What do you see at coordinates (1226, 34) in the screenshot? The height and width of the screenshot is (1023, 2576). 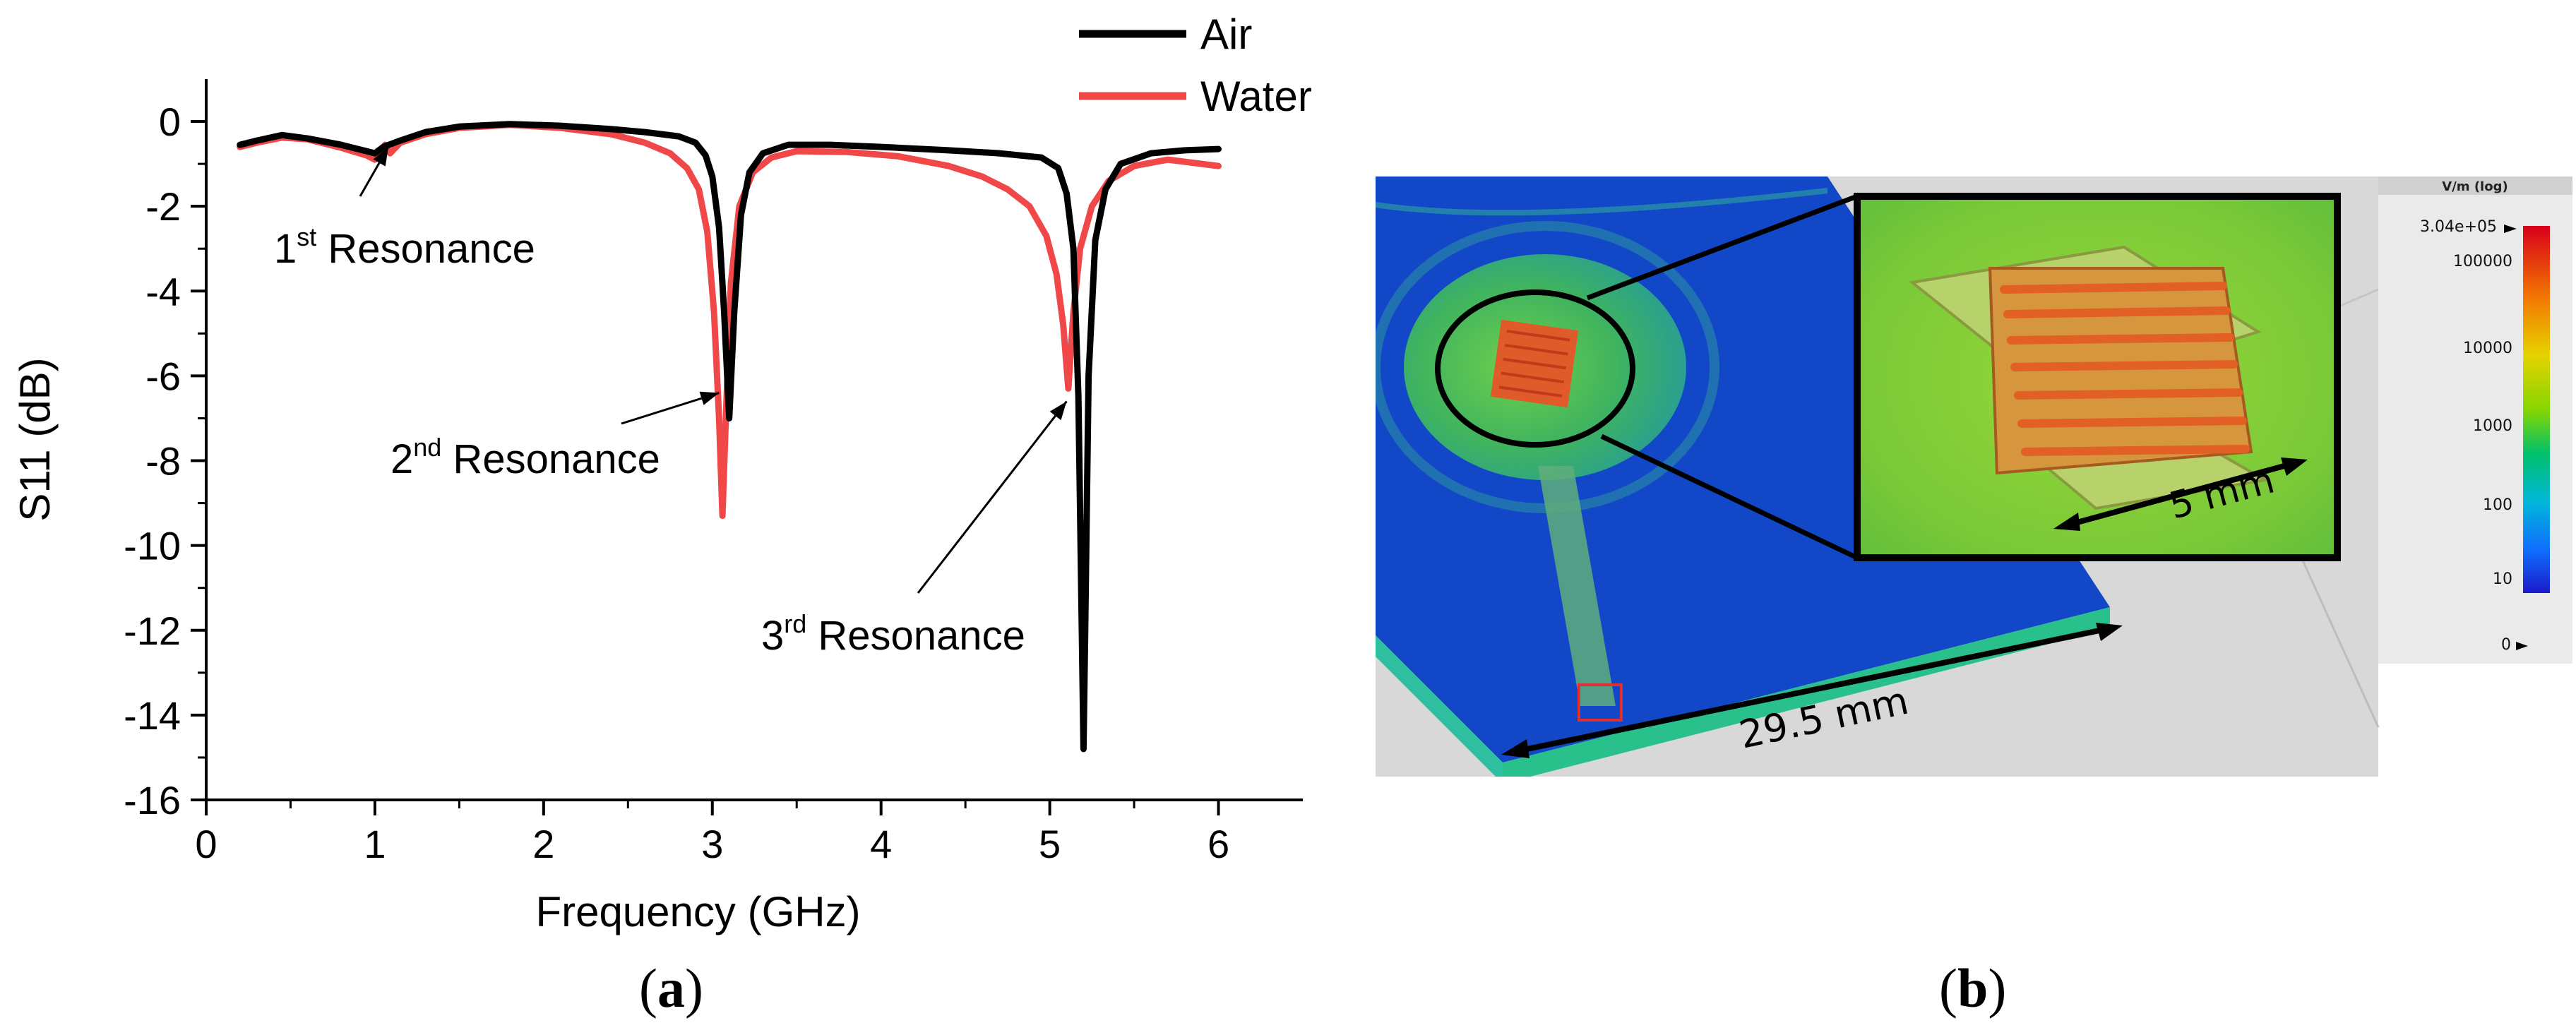 I see `legend-label-air: Air` at bounding box center [1226, 34].